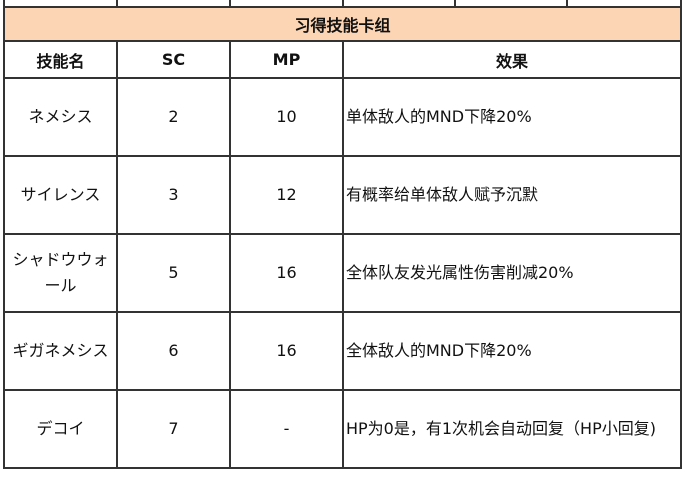 Image resolution: width=682 pixels, height=485 pixels. Describe the element at coordinates (286, 59) in the screenshot. I see `header-mp: MP` at that location.